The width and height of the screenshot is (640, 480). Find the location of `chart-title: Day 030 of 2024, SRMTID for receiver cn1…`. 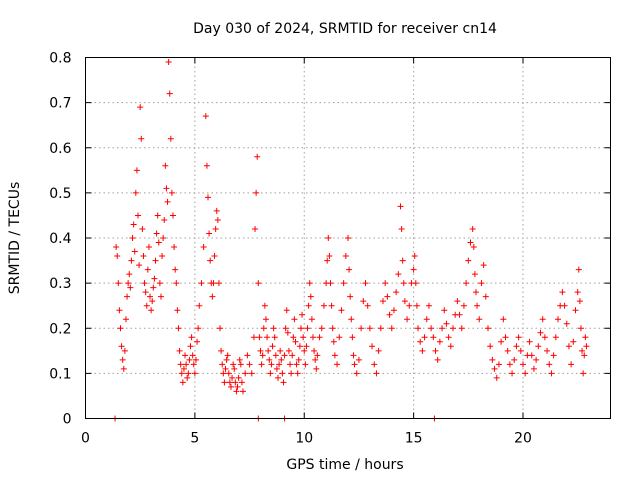

chart-title: Day 030 of 2024, SRMTID for receiver cn1… is located at coordinates (345, 29).